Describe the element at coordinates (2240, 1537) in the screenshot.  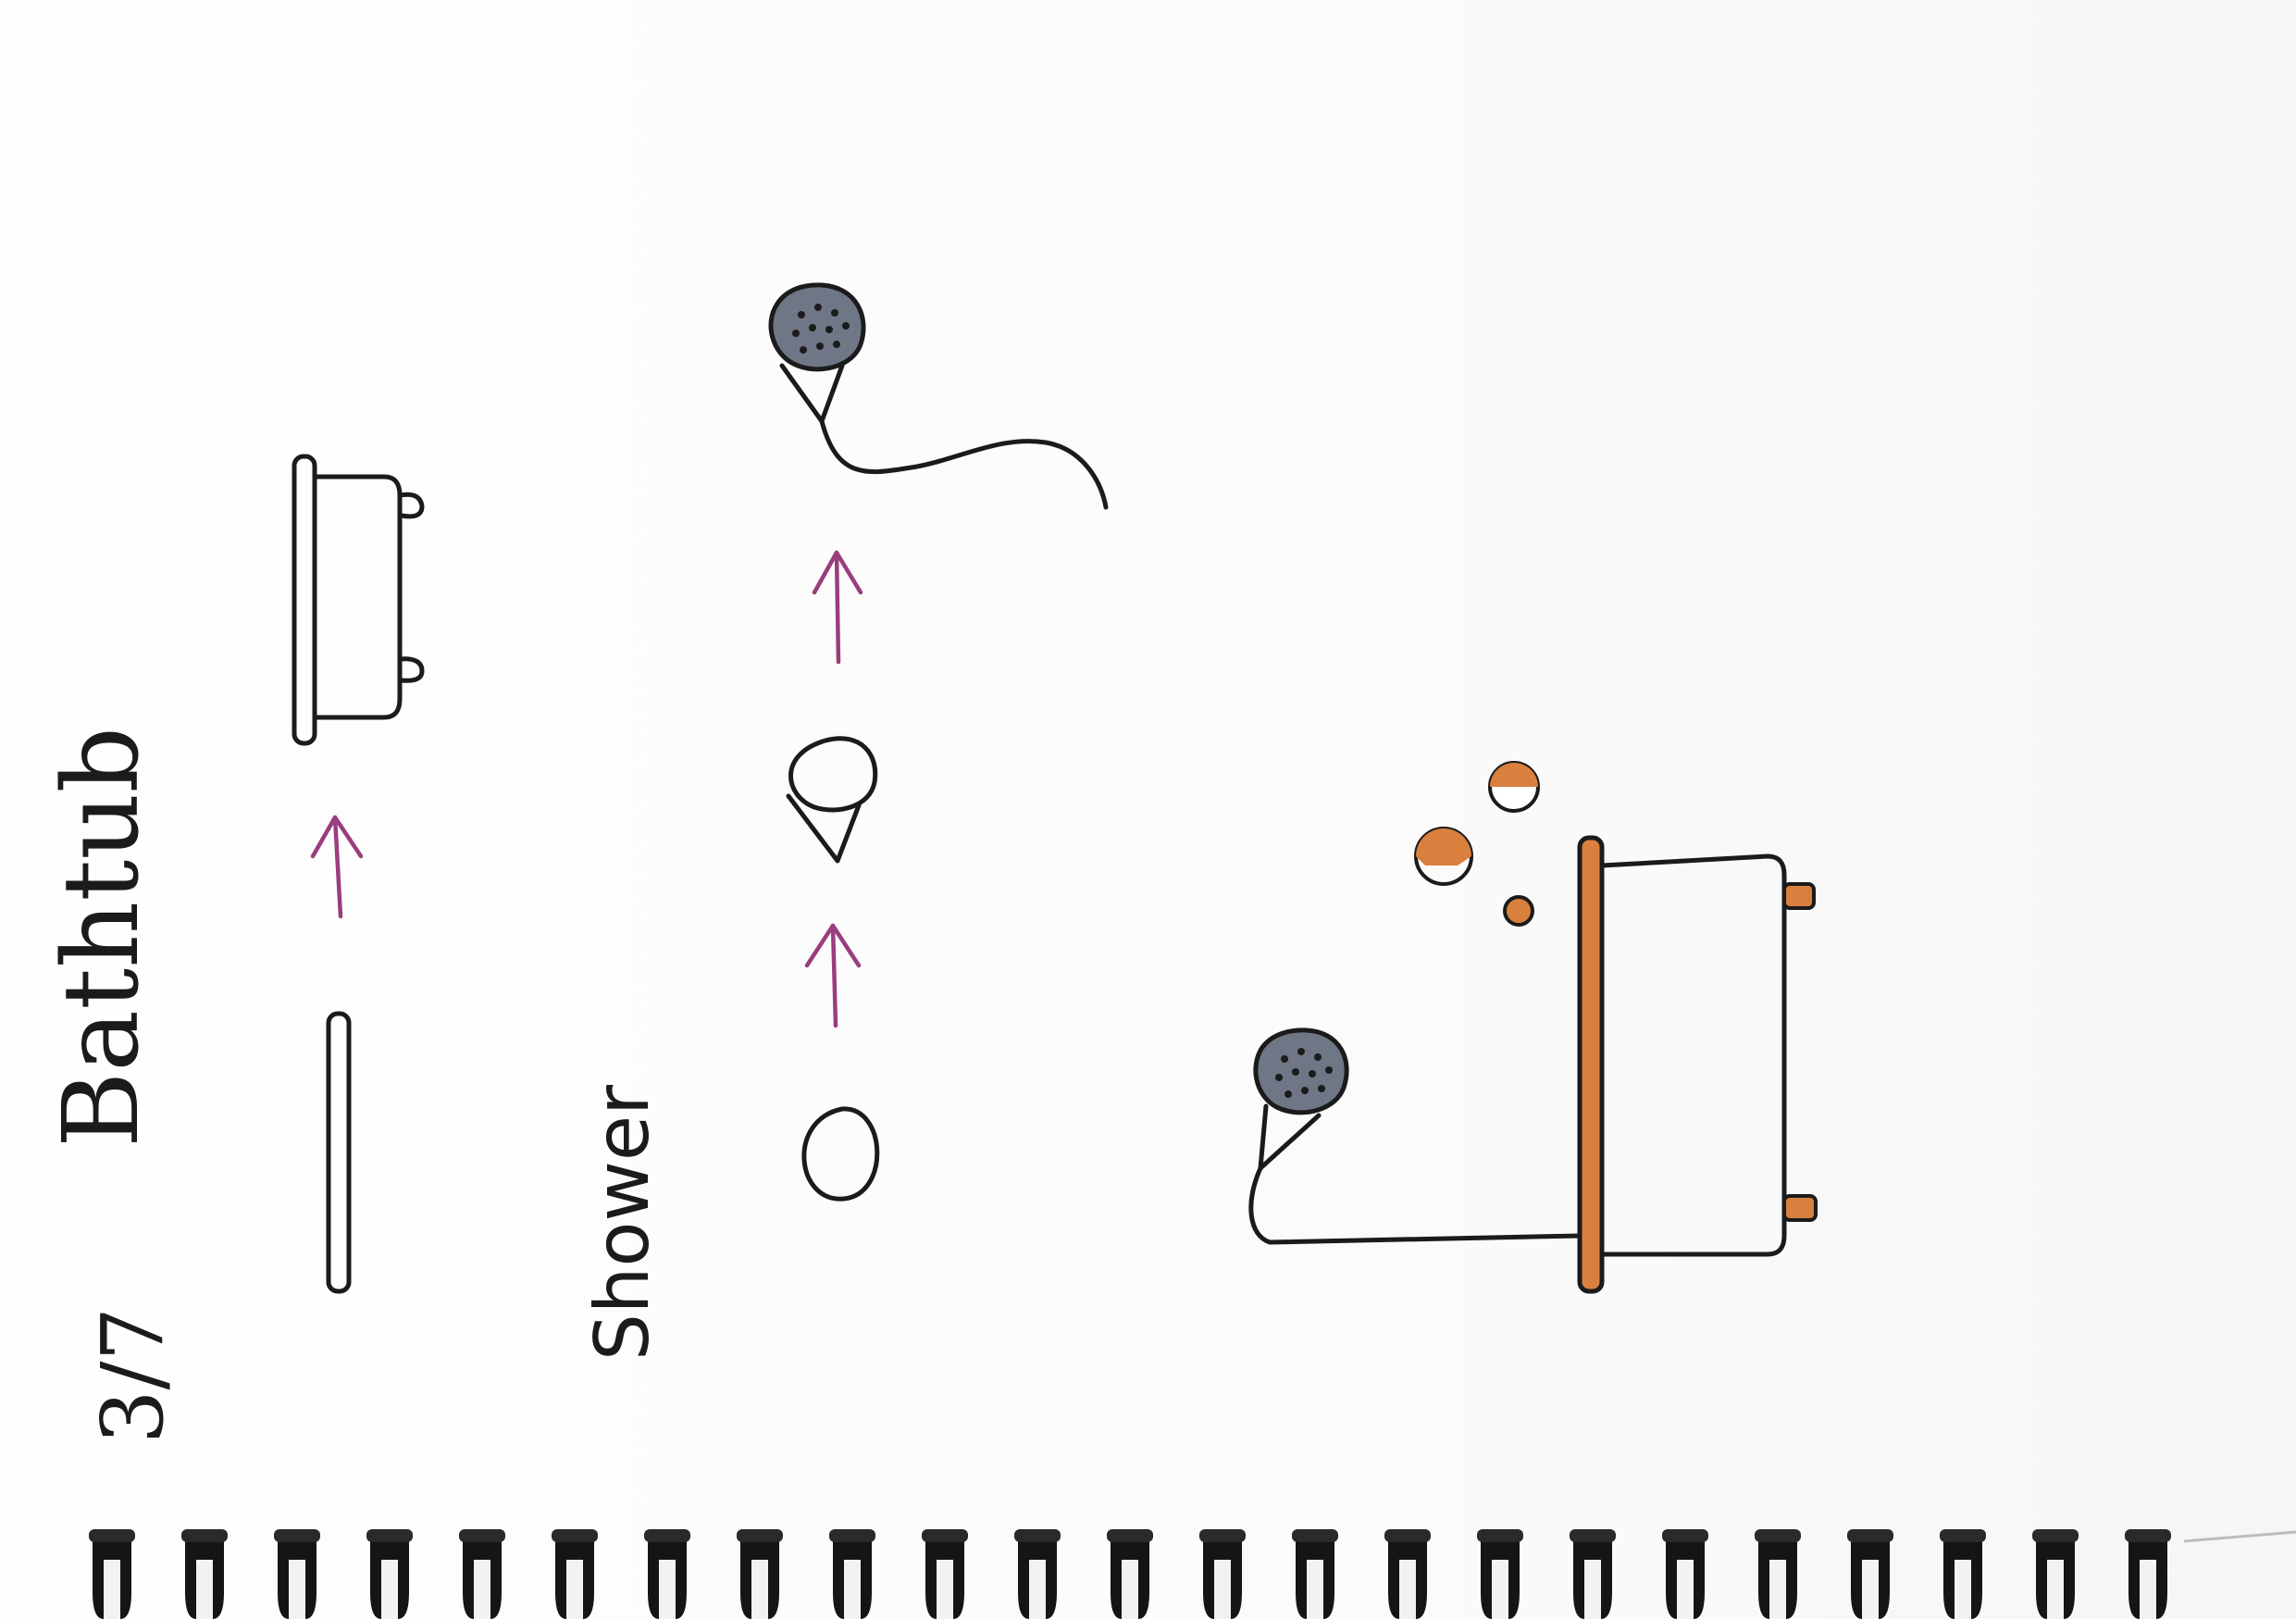
I see `page-edge` at that location.